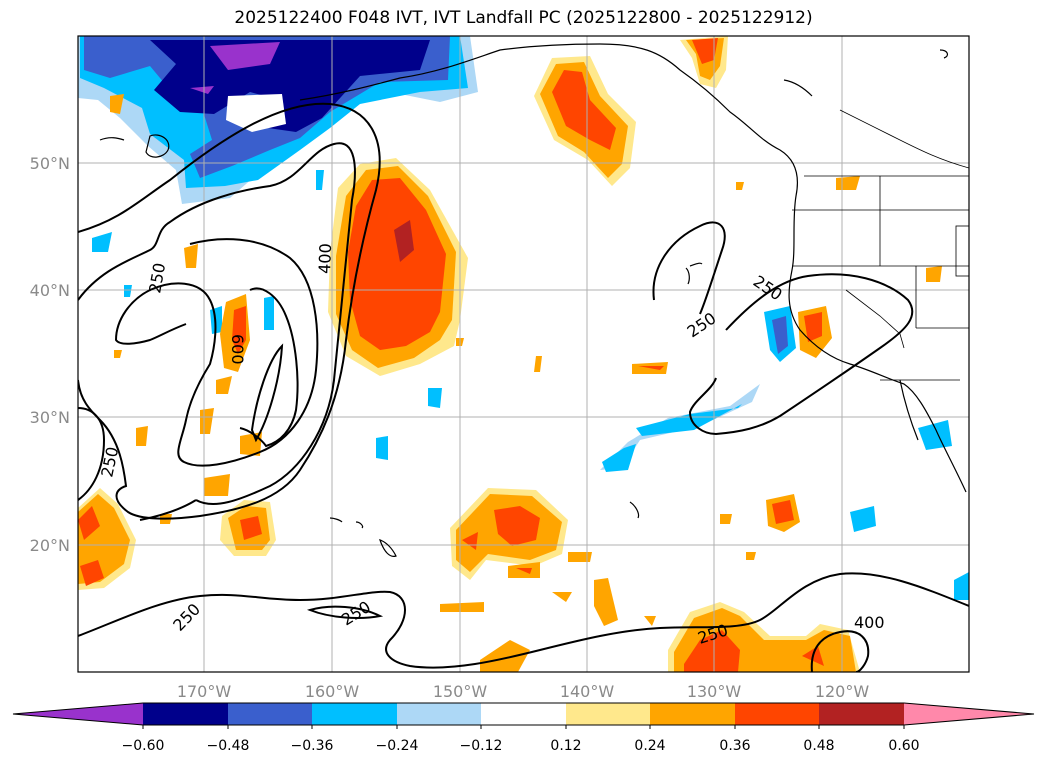 This screenshot has width=1047, height=765. I want to click on colorbar-tick-label: −0.12, so click(481, 746).